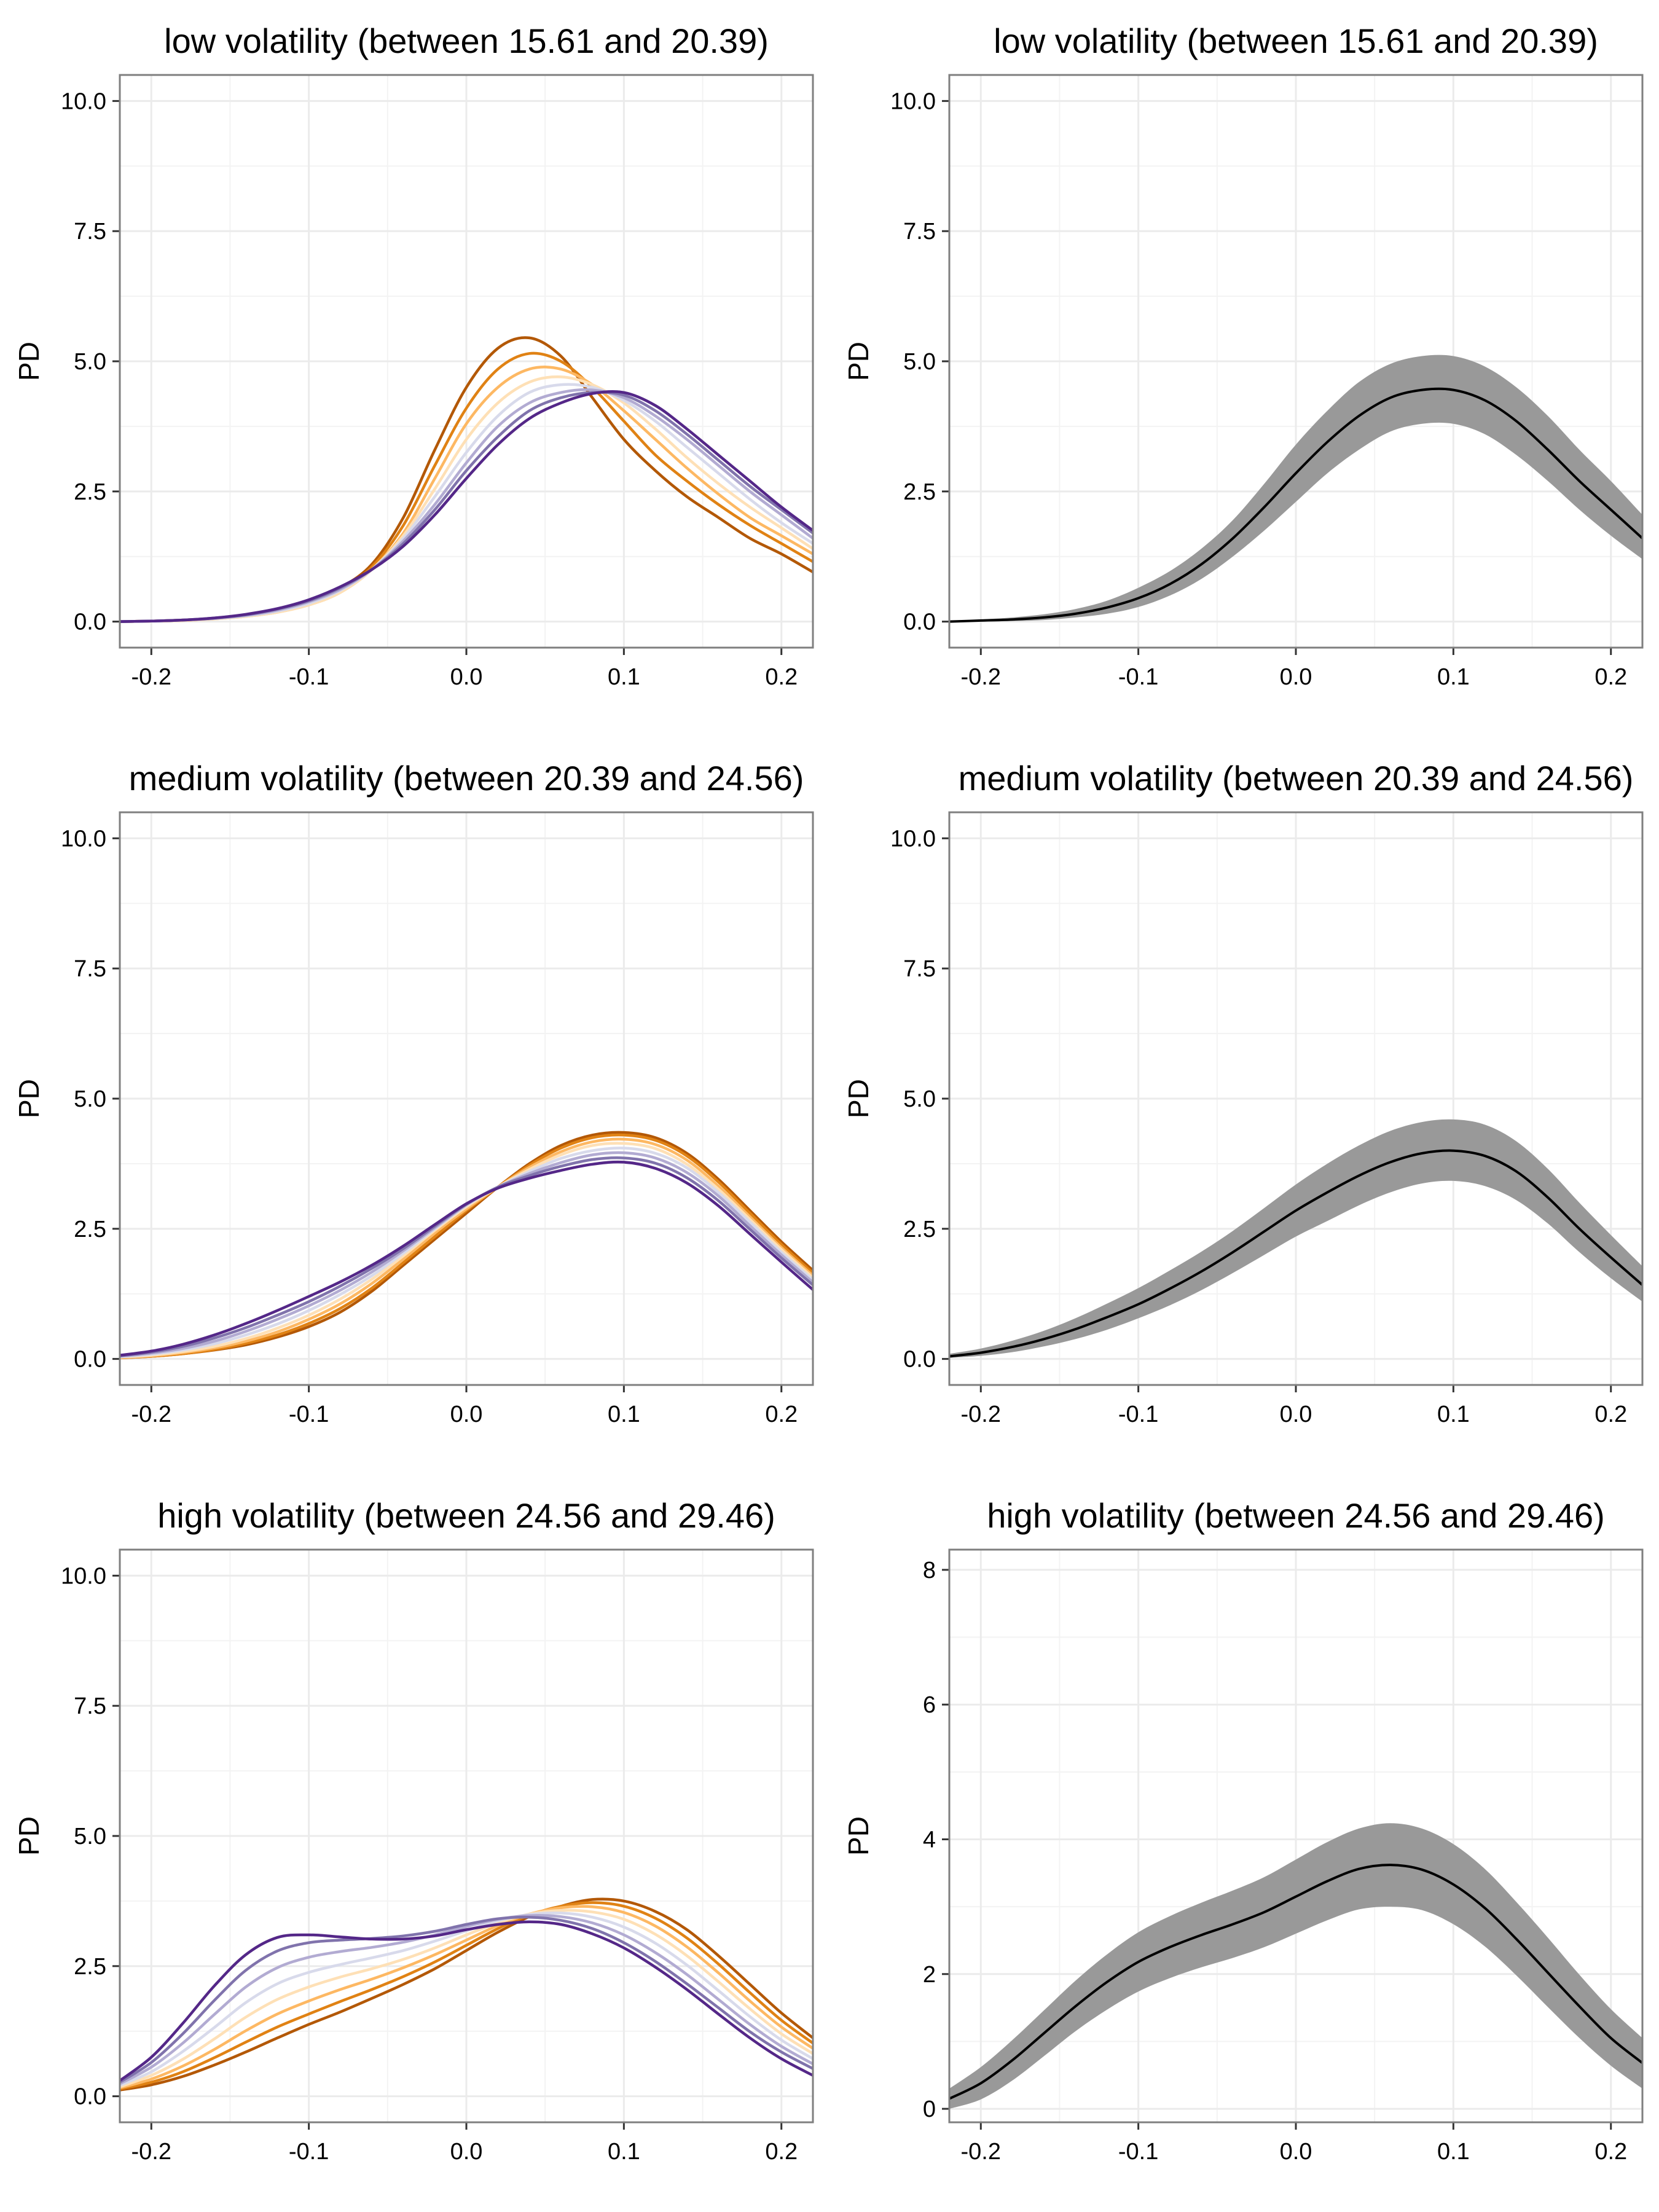 This screenshot has height=2212, width=1659. I want to click on y-tick-label: 4, so click(929, 1840).